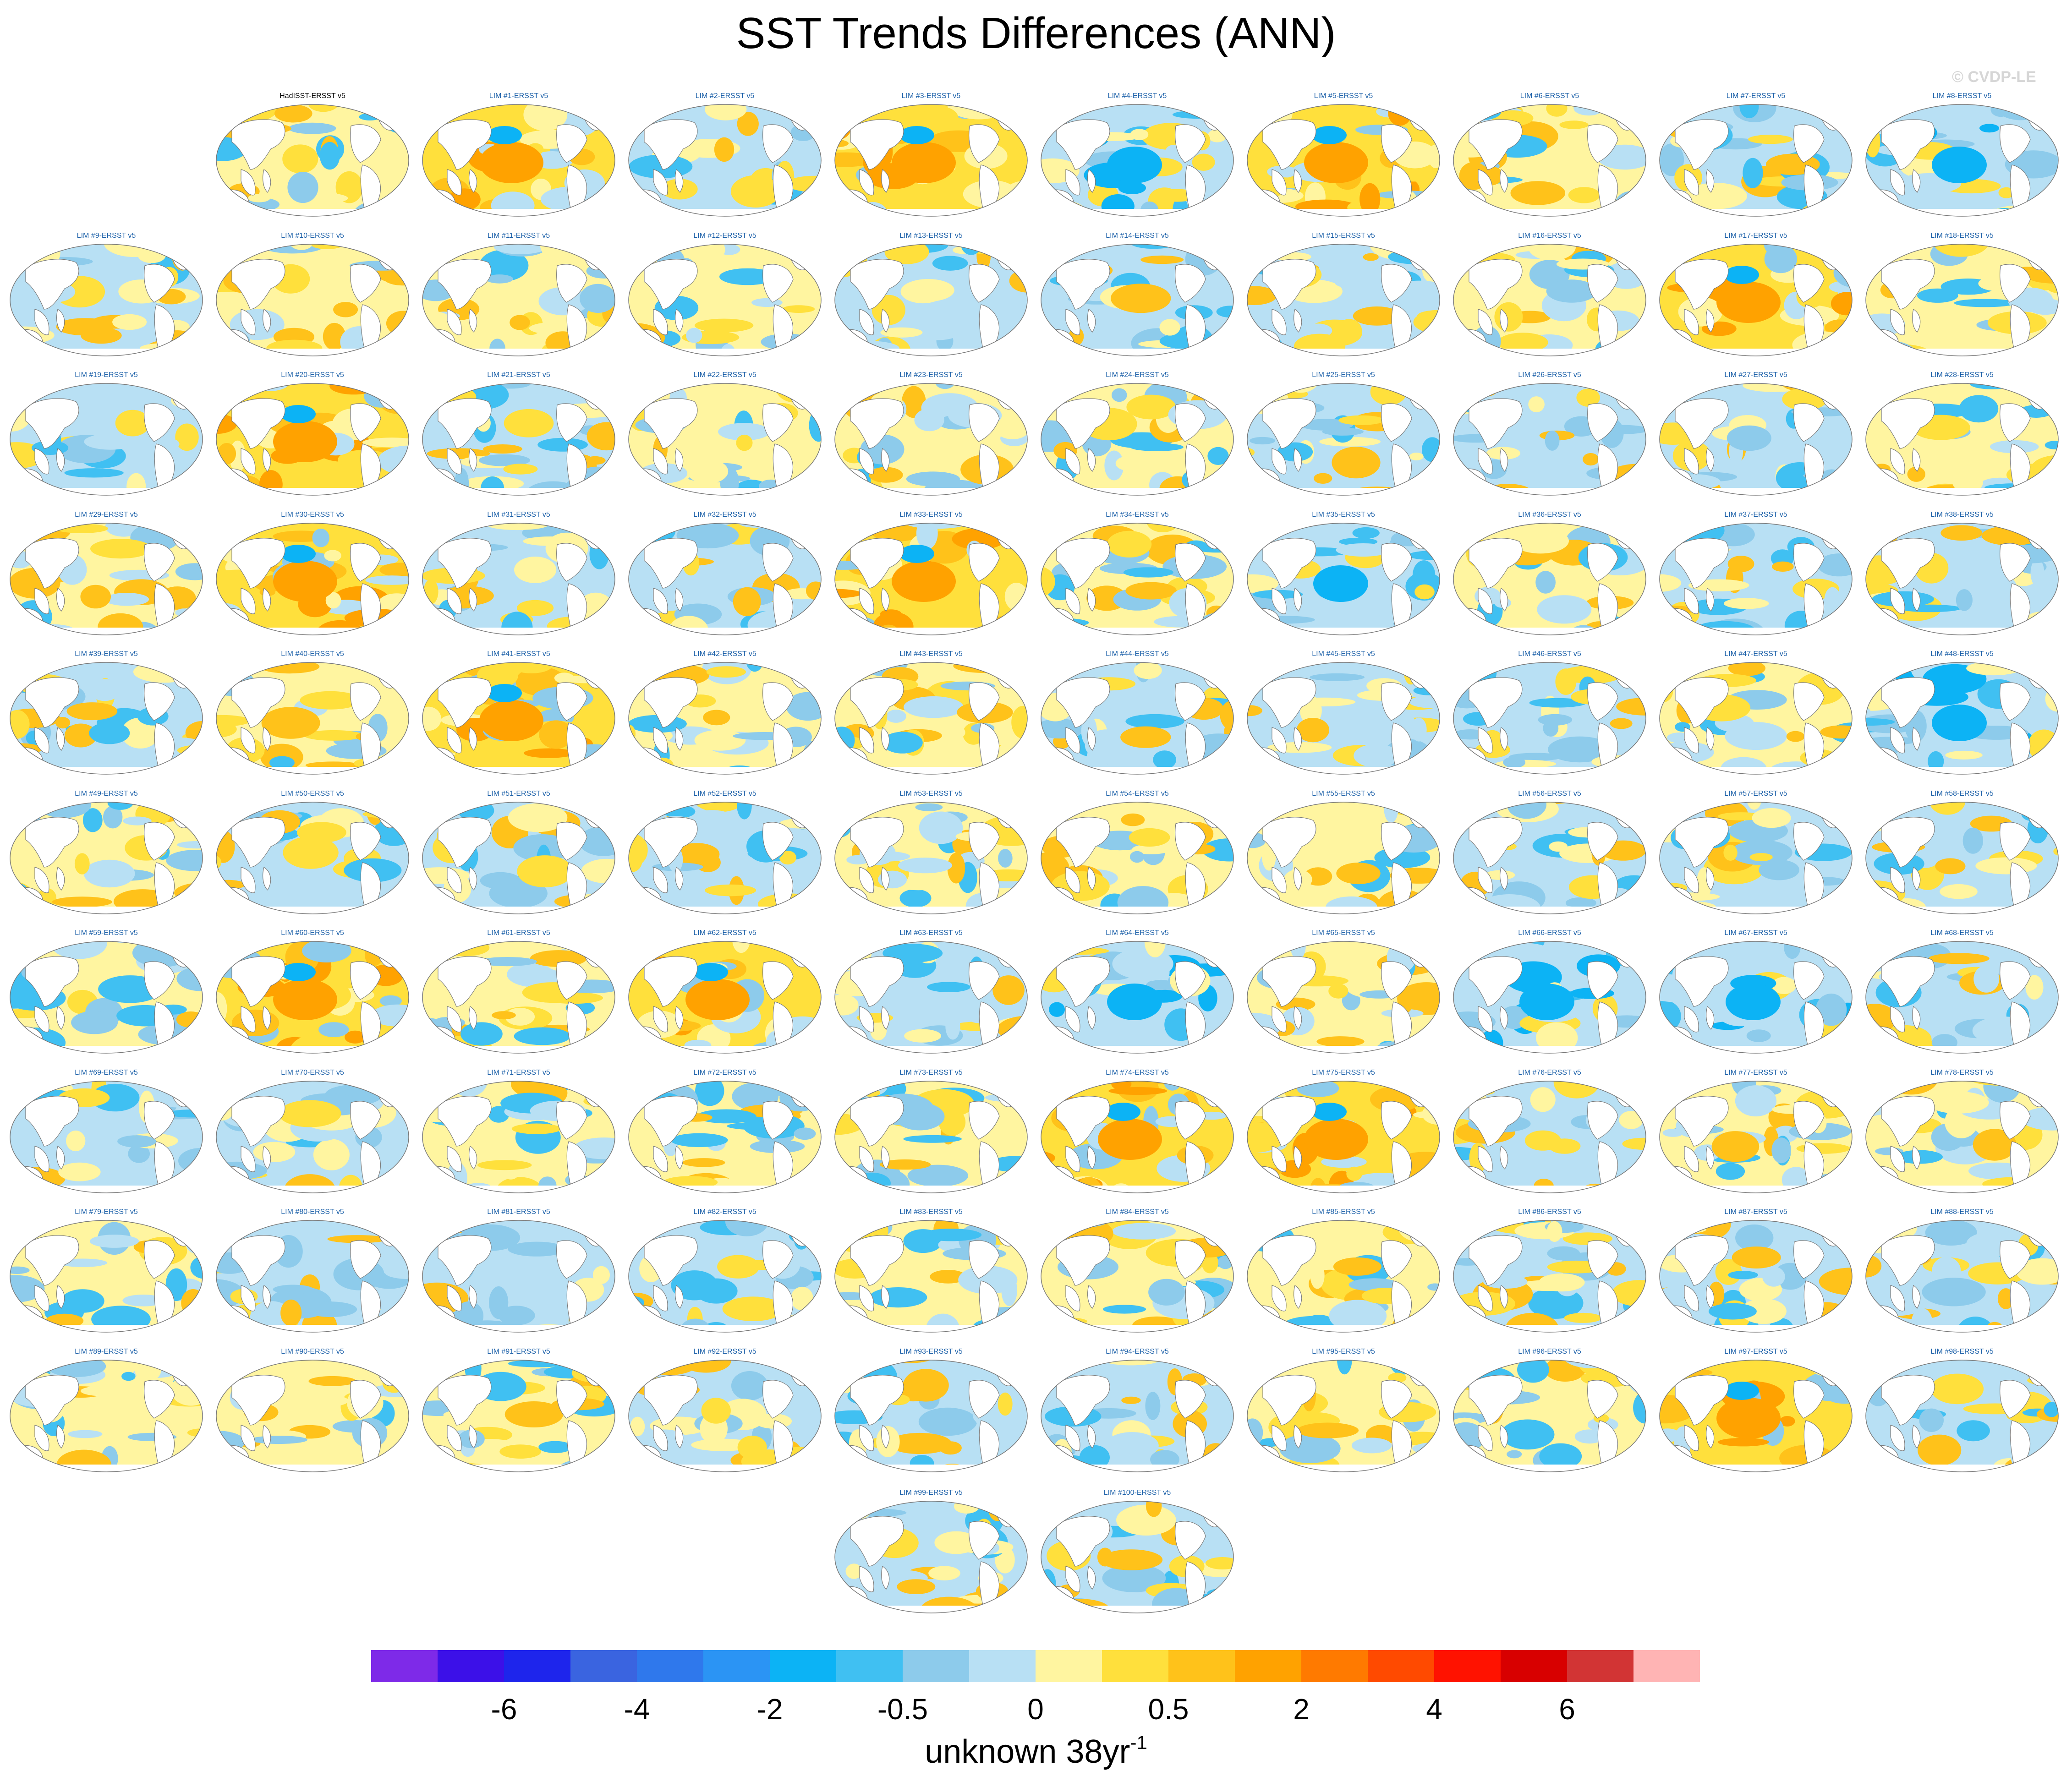 The width and height of the screenshot is (2072, 1782). Describe the element at coordinates (1035, 1710) in the screenshot. I see `colorbar-tick-label: 0` at that location.